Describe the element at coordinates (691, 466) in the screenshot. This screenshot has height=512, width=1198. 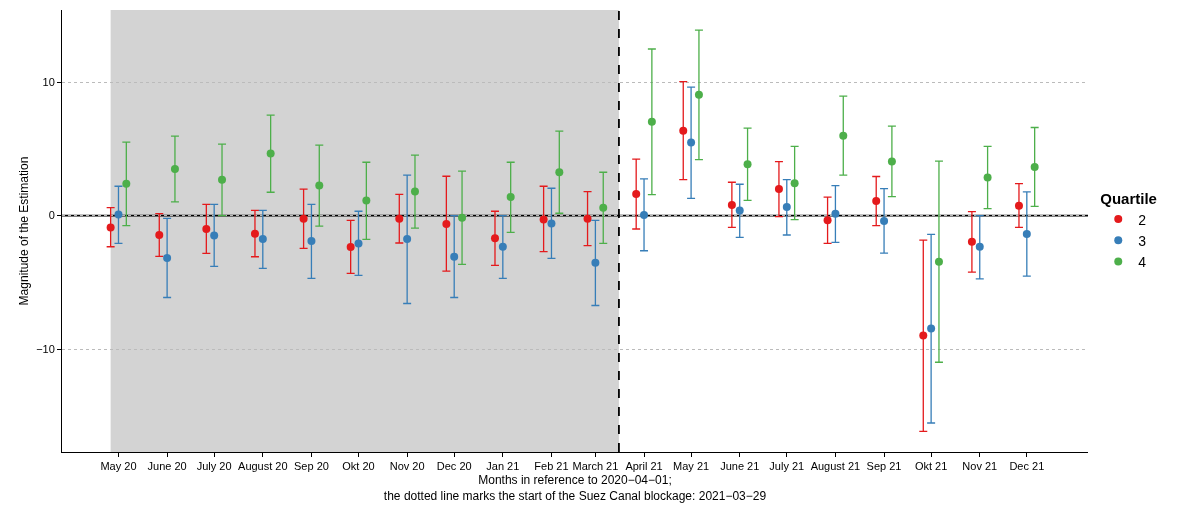
I see `x-tick-label: May 21` at that location.